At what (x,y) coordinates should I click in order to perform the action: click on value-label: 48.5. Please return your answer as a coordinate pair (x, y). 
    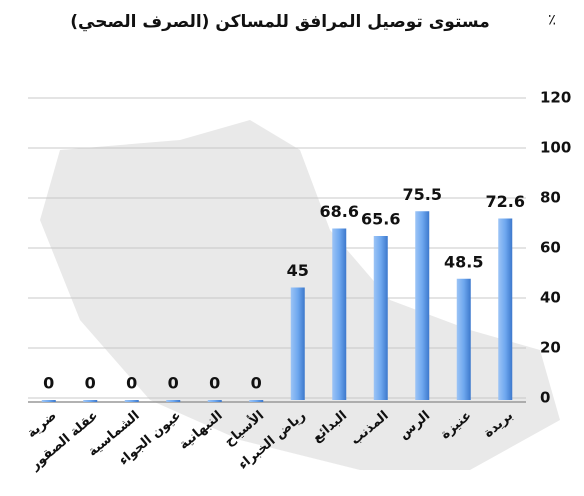
    Looking at the image, I should click on (463, 261).